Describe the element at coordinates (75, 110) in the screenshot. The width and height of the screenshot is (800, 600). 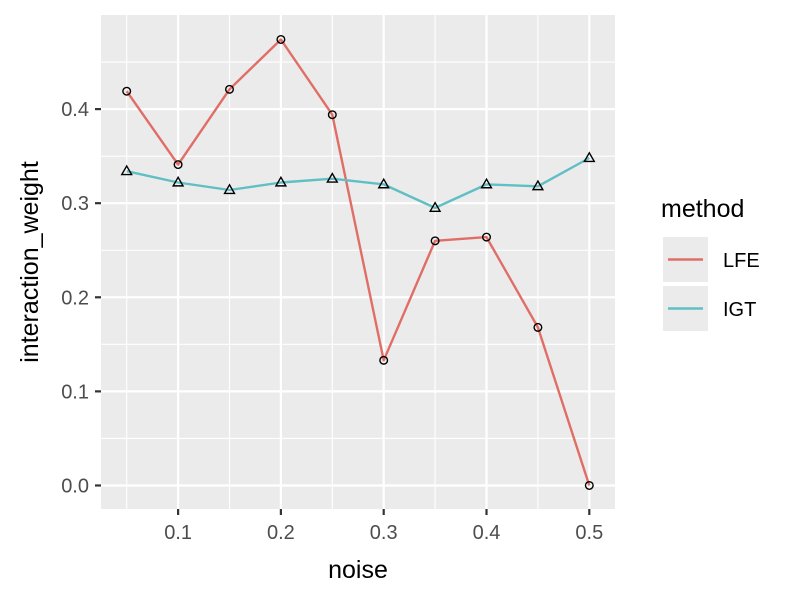
I see `y-tick-label: 0.4` at that location.